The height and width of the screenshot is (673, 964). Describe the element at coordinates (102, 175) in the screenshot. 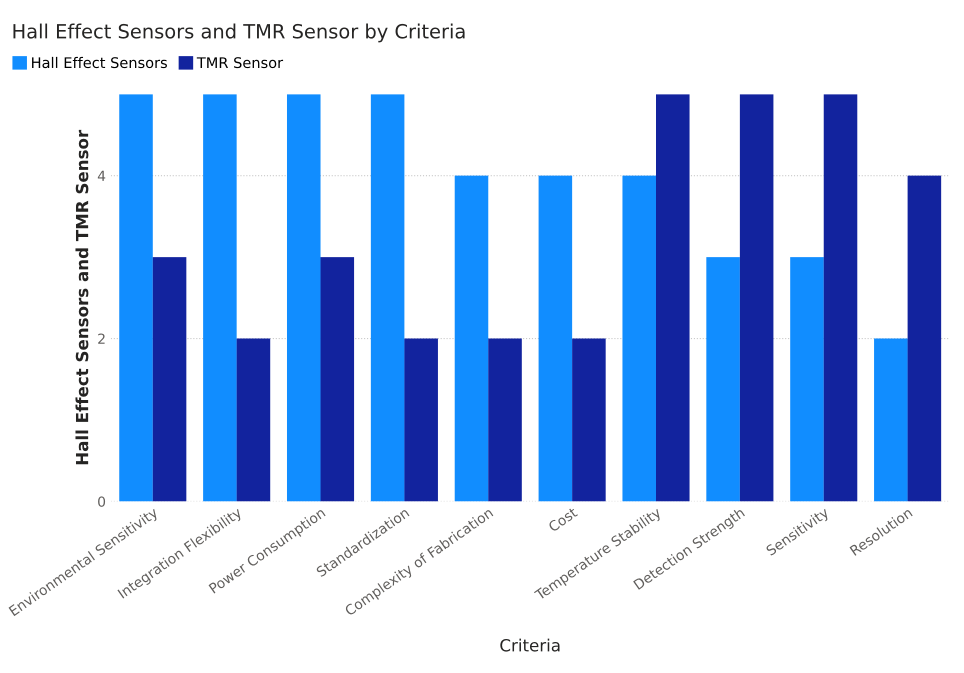

I see `y-tick-label: 4` at that location.